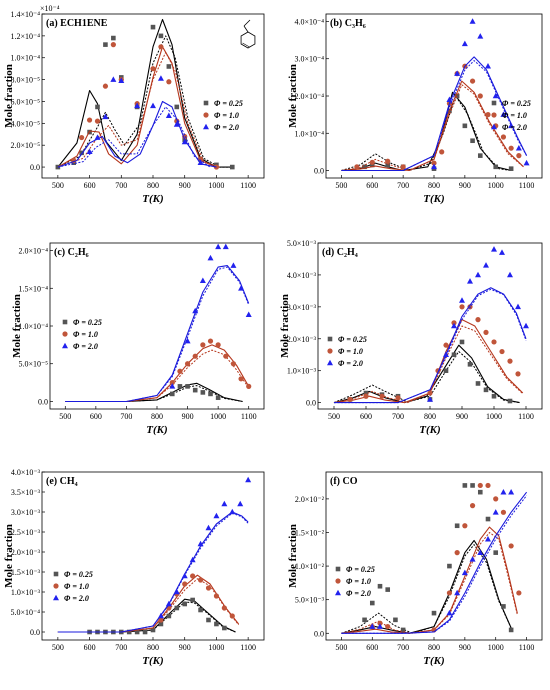 This screenshot has width=550, height=690. Describe the element at coordinates (248, 647) in the screenshot. I see `x-tick-label: 1100` at that location.